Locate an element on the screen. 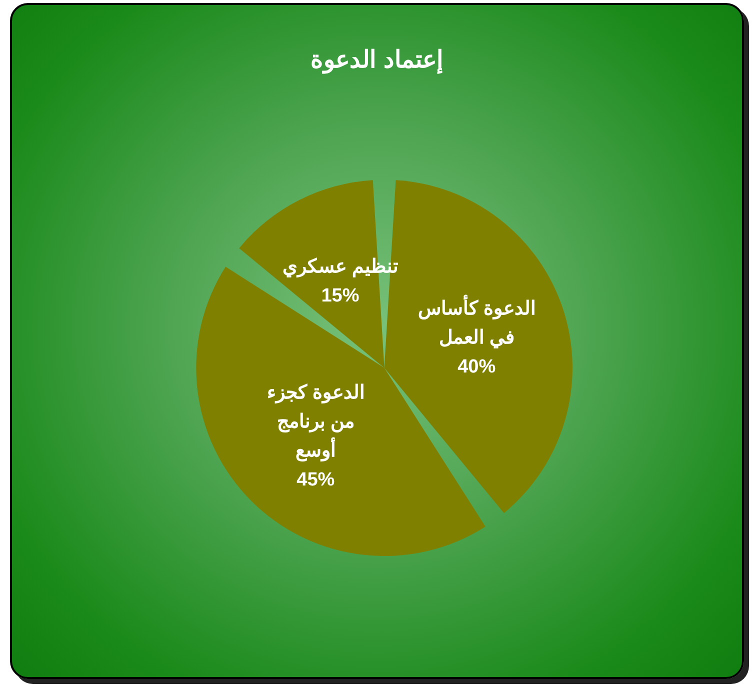 This screenshot has height=688, width=755. data-label: 15% is located at coordinates (340, 295).